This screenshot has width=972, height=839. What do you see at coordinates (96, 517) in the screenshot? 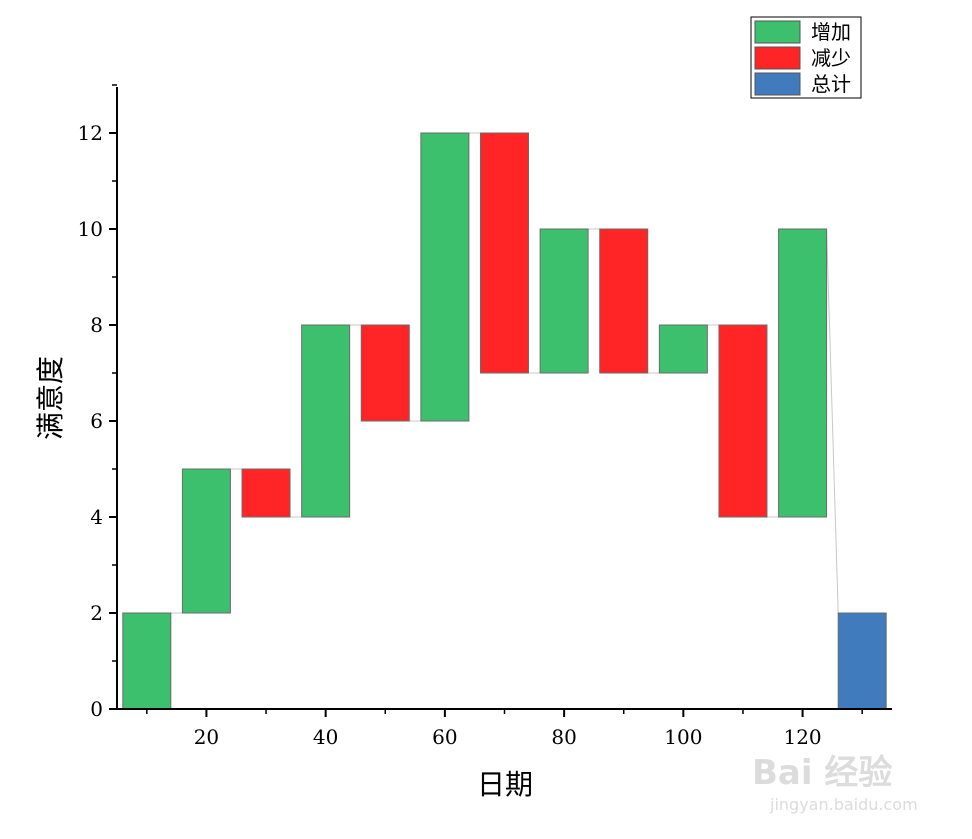
I see `y-tick-label: 4` at bounding box center [96, 517].